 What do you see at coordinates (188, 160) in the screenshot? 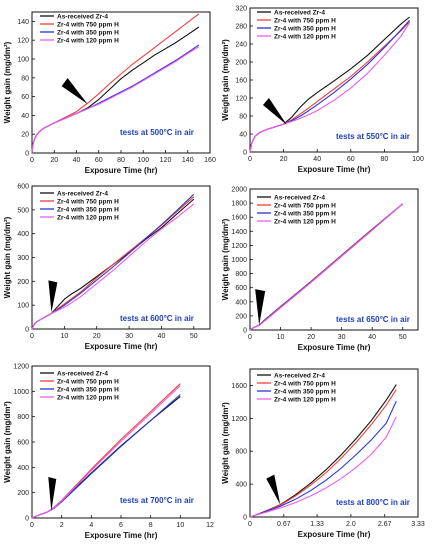
I see `x-tick-label: 140` at bounding box center [188, 160].